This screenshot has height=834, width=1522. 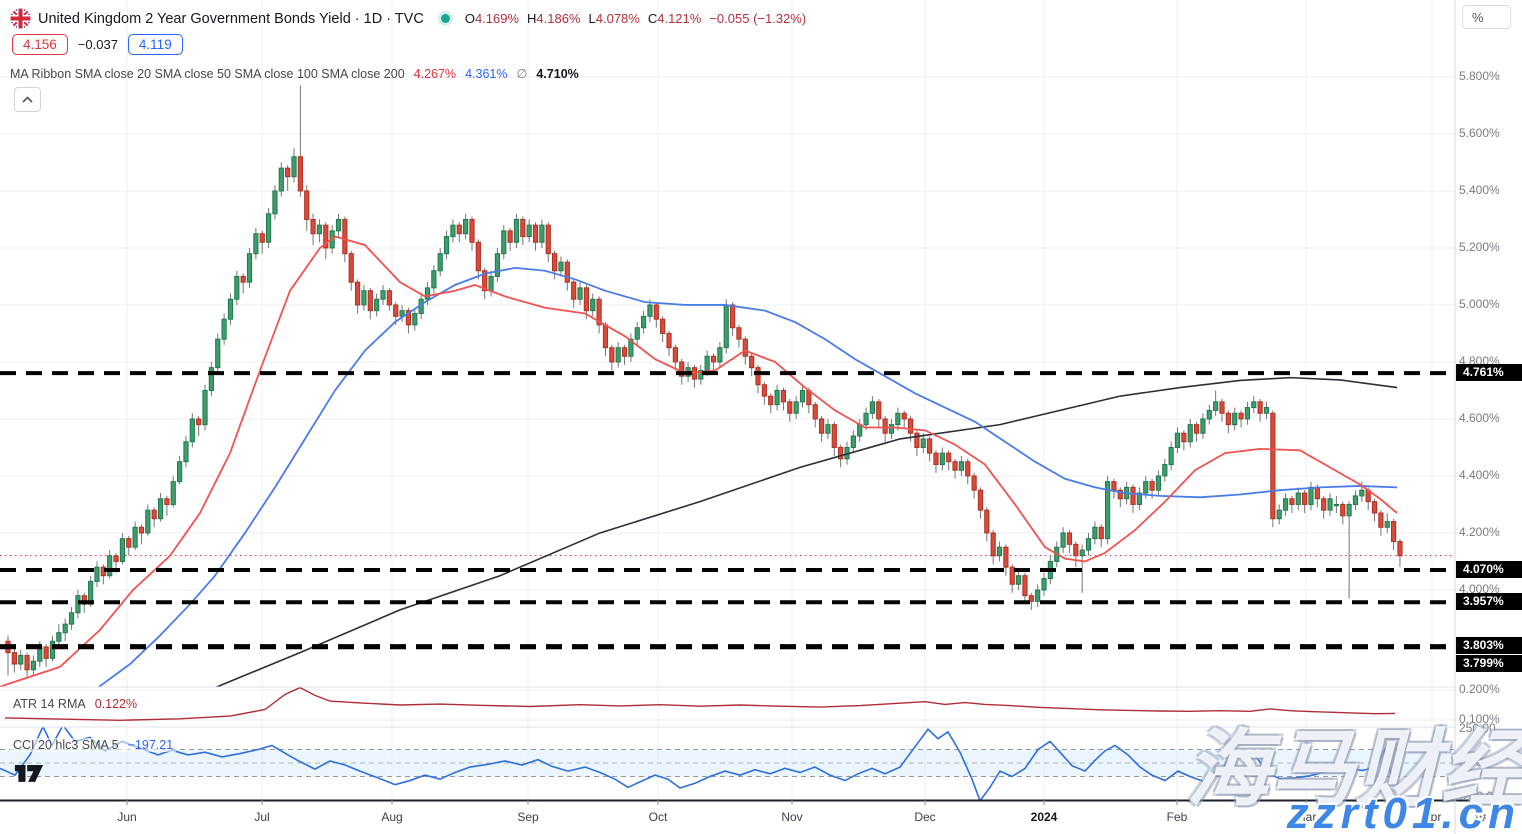 I want to click on x-axis-month-label: Mar, so click(x=1306, y=817).